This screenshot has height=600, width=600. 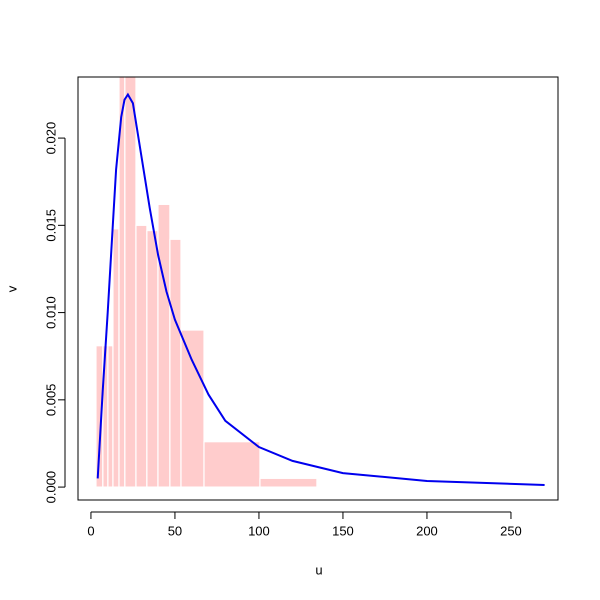 What do you see at coordinates (50, 312) in the screenshot?
I see `y-tick-label: 0.010` at bounding box center [50, 312].